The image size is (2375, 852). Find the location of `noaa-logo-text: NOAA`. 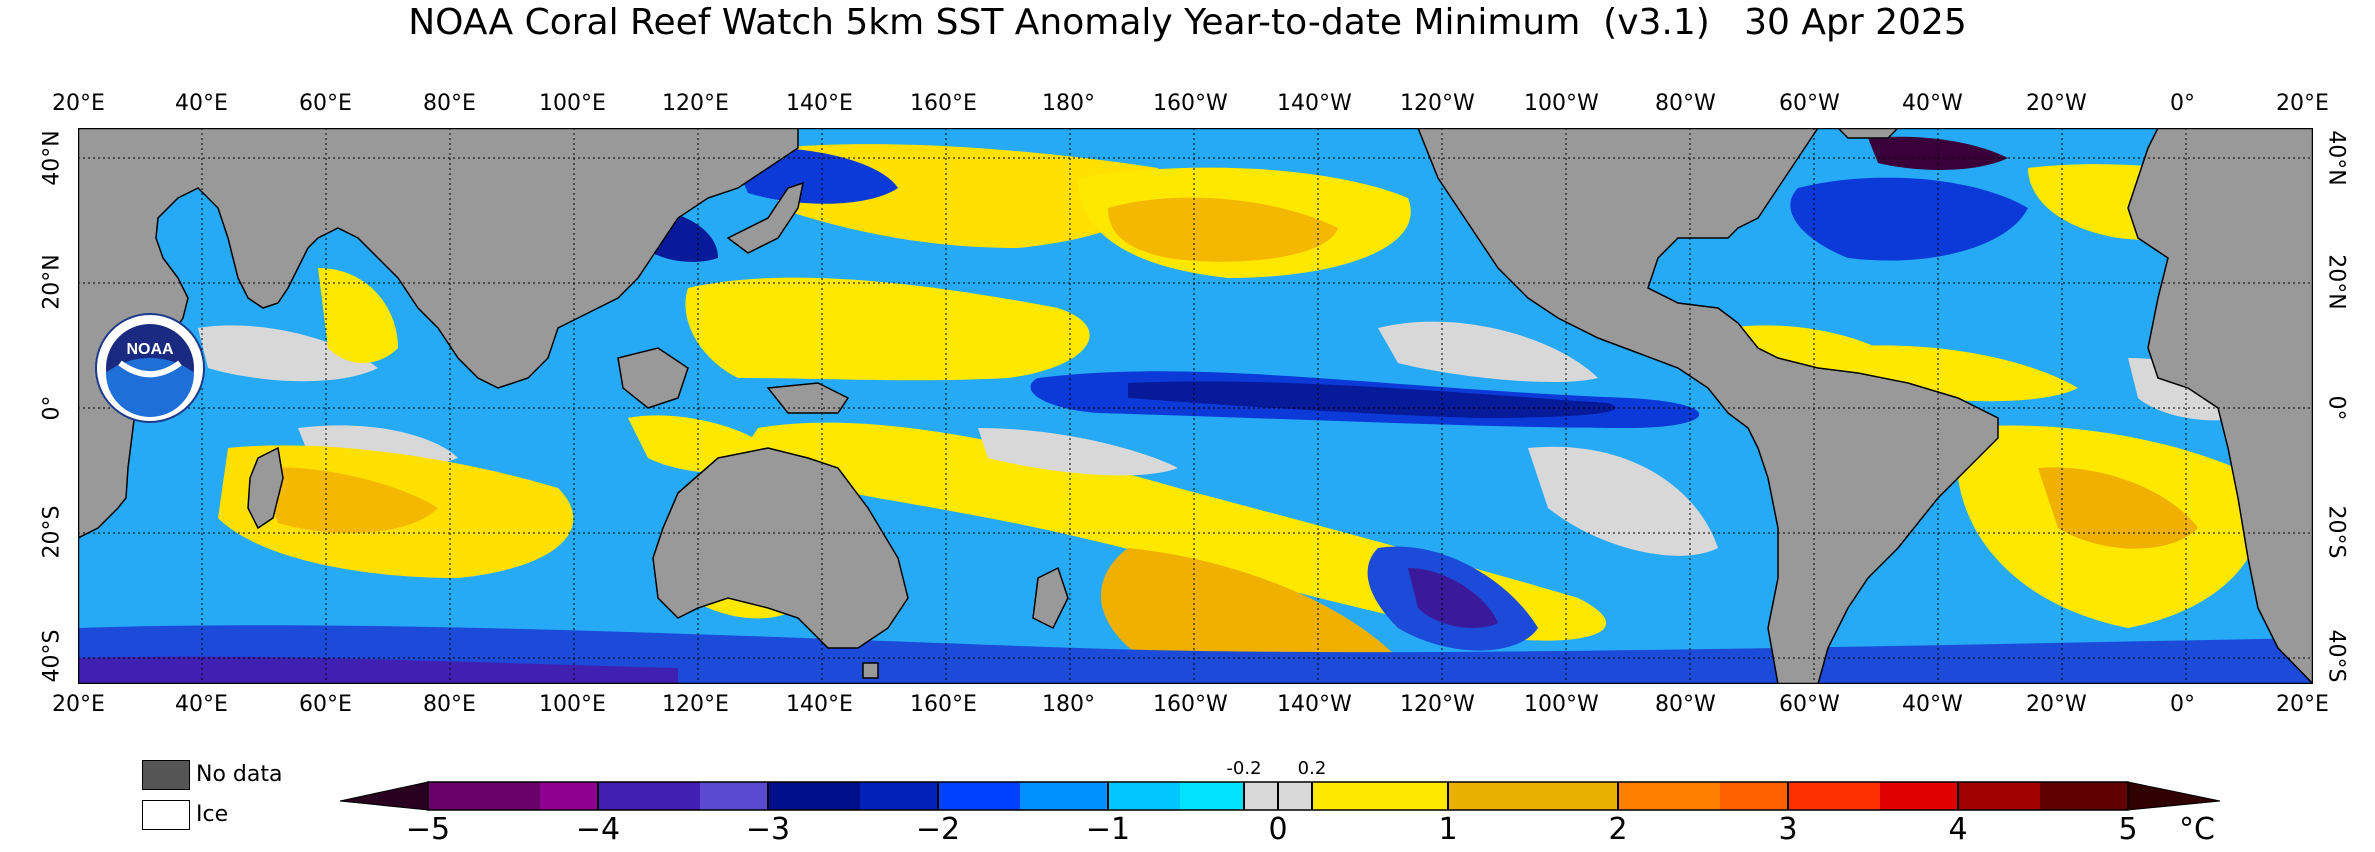

noaa-logo-text: NOAA is located at coordinates (150, 349).